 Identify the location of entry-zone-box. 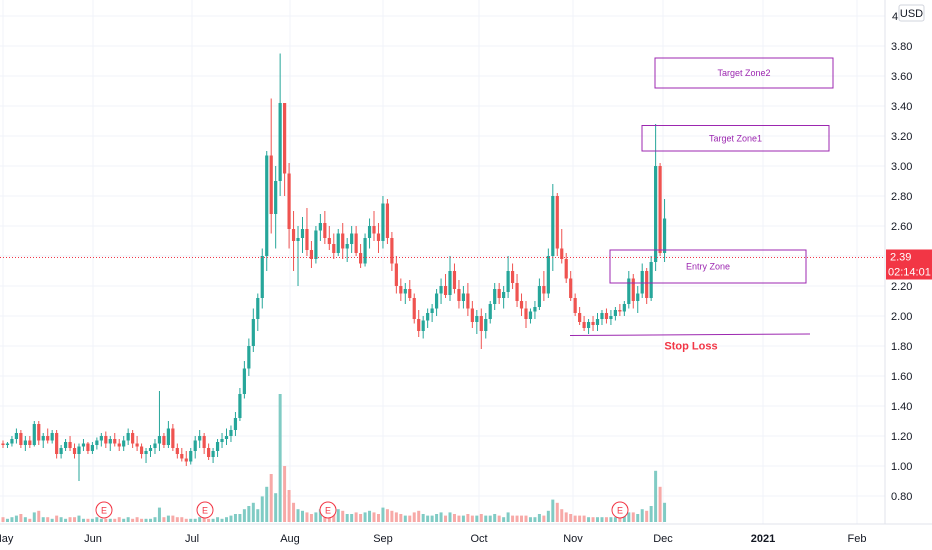
(708, 266).